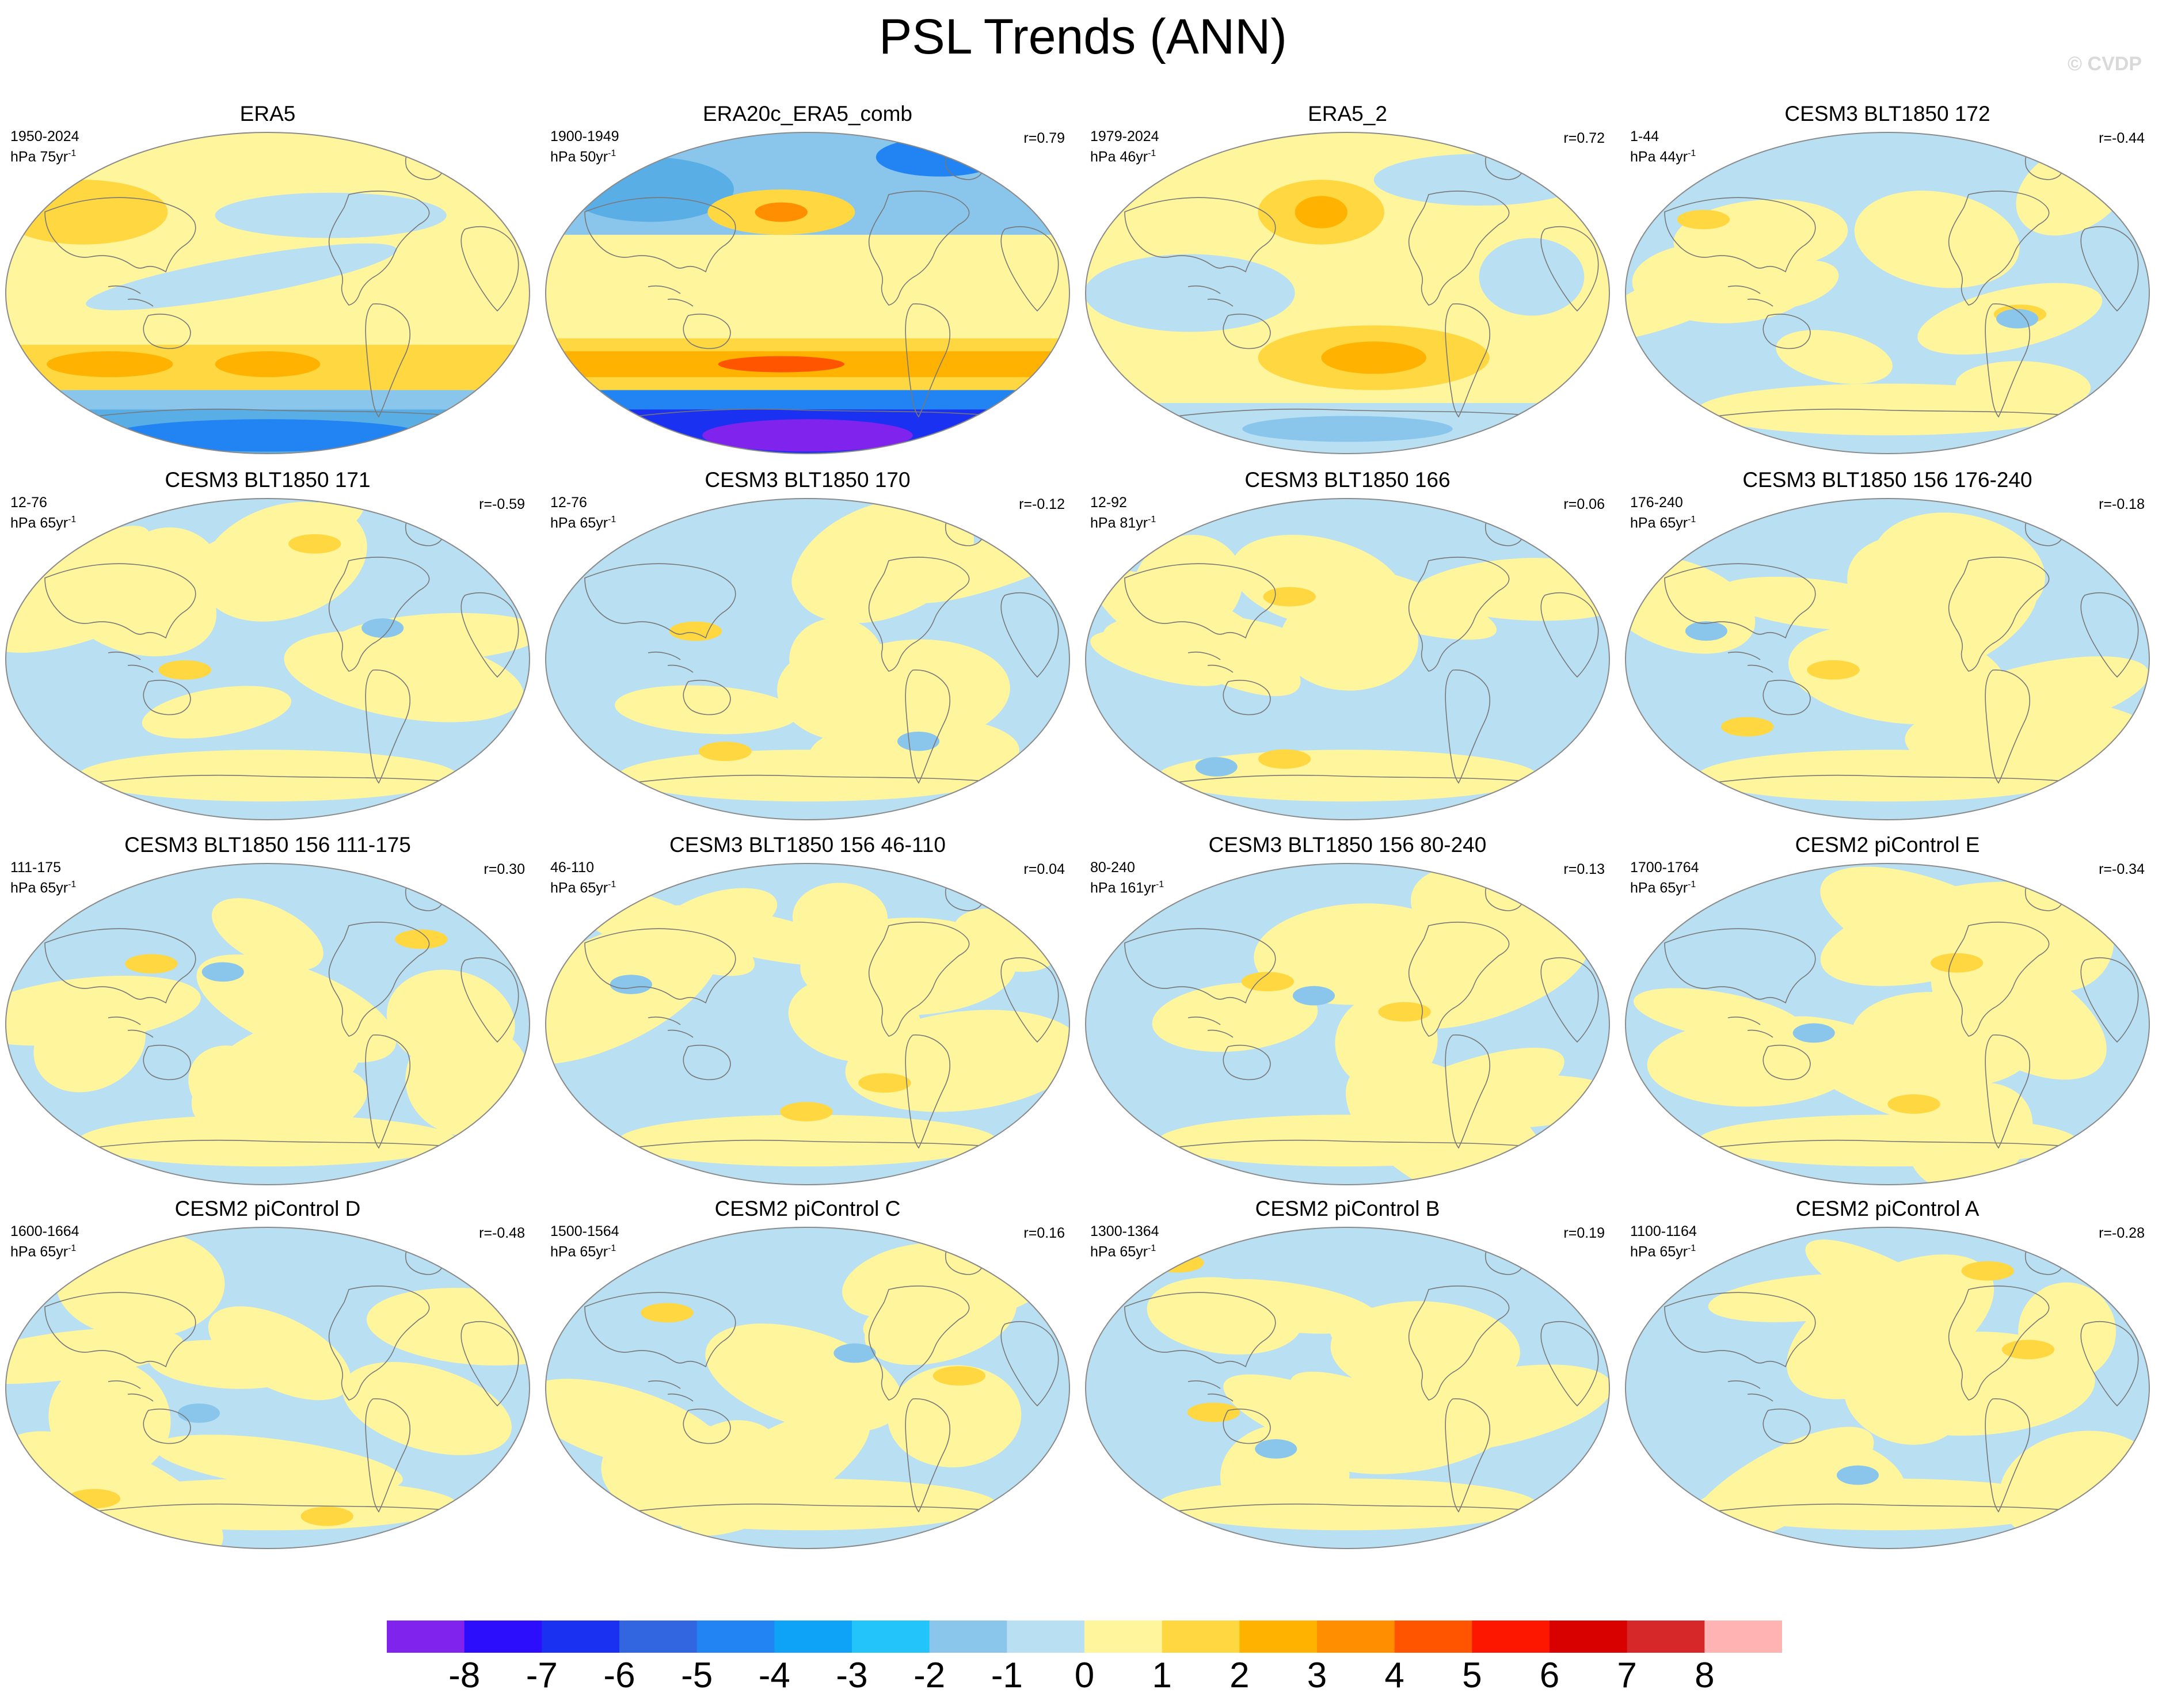 This screenshot has height=1708, width=2166. I want to click on panel-correlation: r=-0.44, so click(2122, 138).